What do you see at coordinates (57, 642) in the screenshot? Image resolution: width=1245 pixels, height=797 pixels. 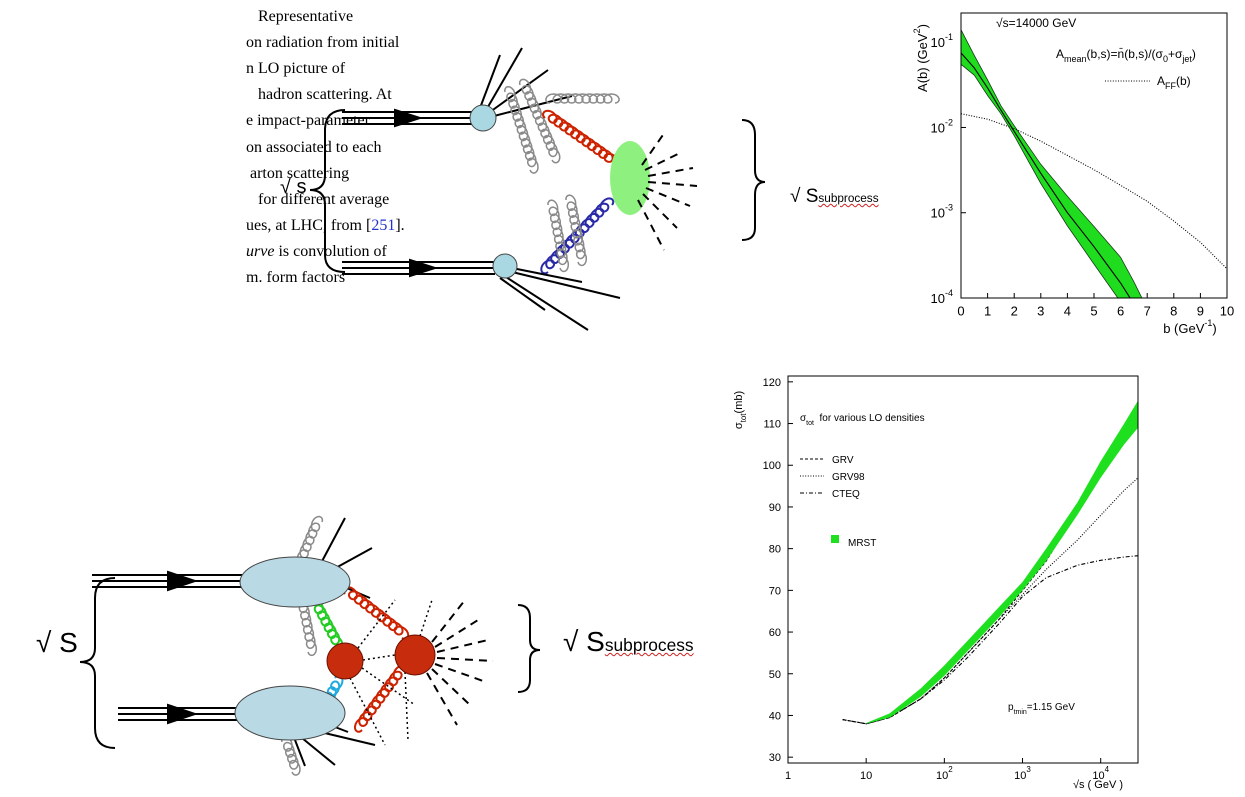 I see `text-part: √ S` at bounding box center [57, 642].